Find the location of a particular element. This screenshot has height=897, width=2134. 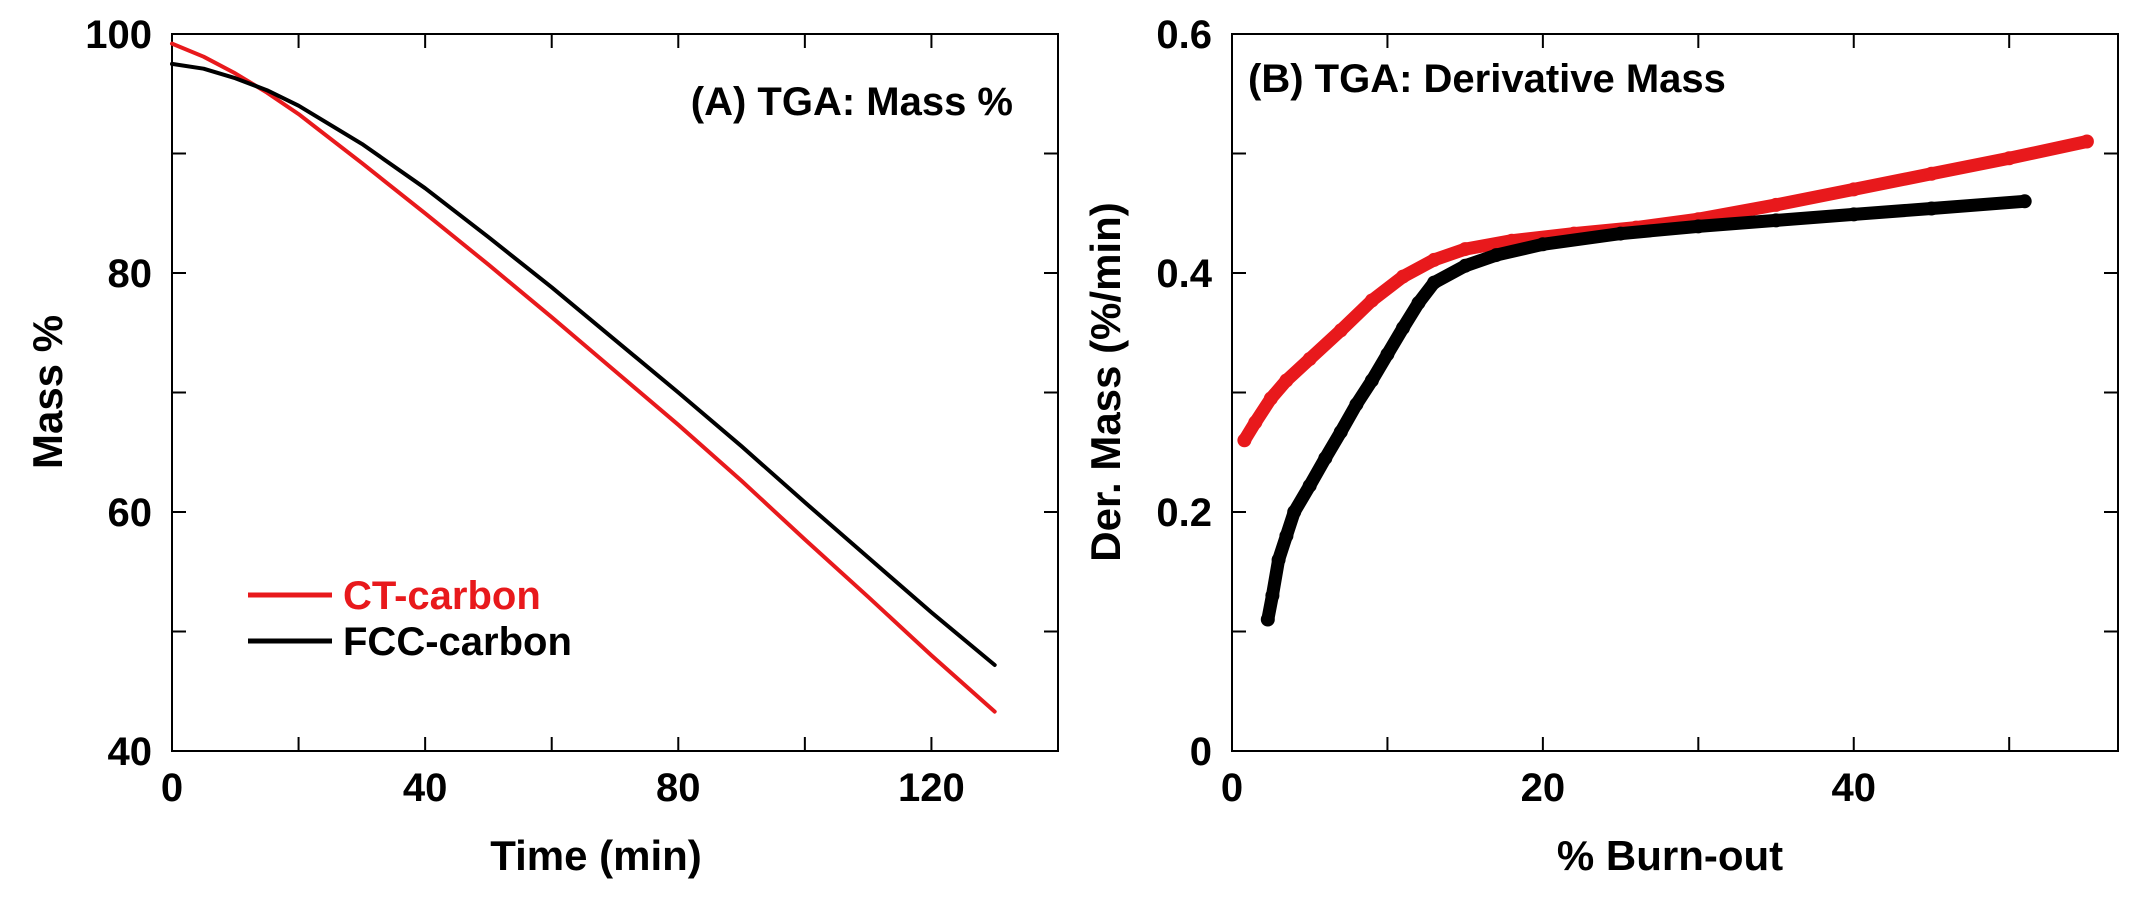

panel-a-y-tick-label: 60 is located at coordinates (130, 513).